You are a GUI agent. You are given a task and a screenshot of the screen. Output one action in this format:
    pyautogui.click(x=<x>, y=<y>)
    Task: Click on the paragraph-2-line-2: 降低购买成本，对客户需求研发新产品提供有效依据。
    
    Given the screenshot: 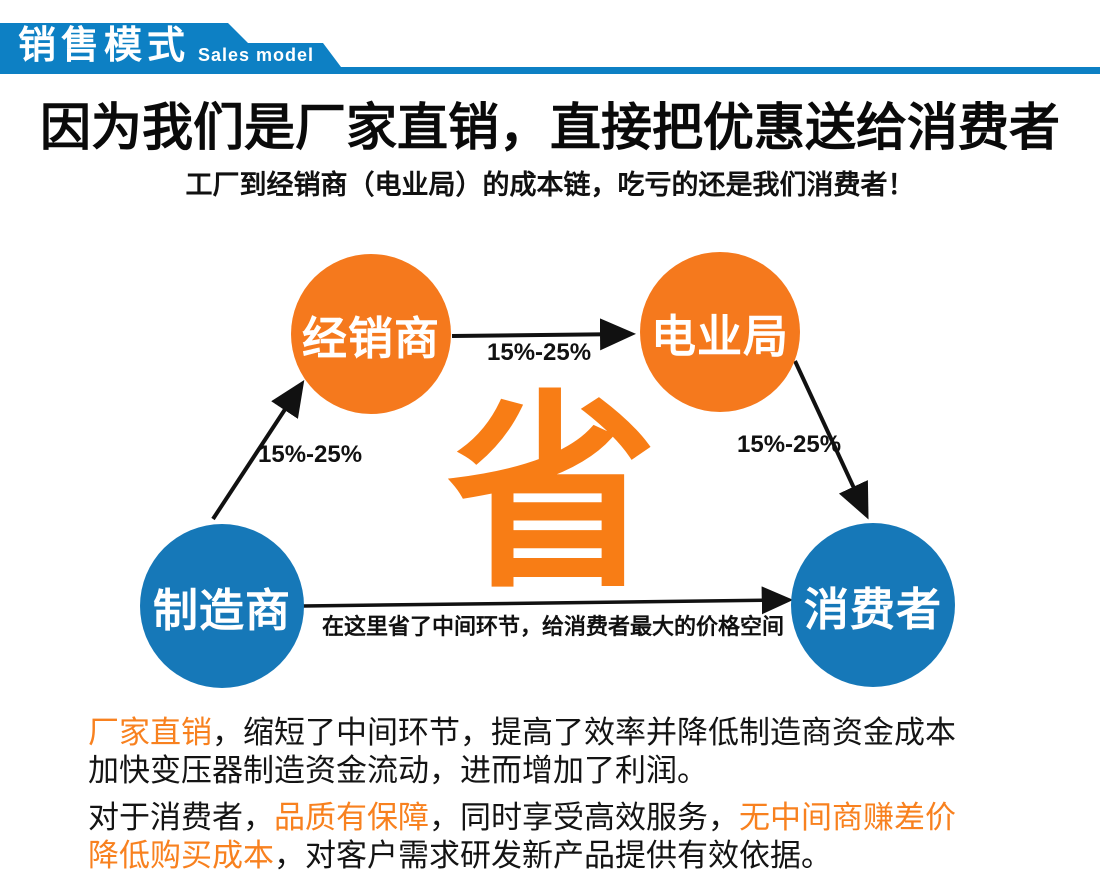 What is the action you would take?
    pyautogui.click(x=558, y=856)
    